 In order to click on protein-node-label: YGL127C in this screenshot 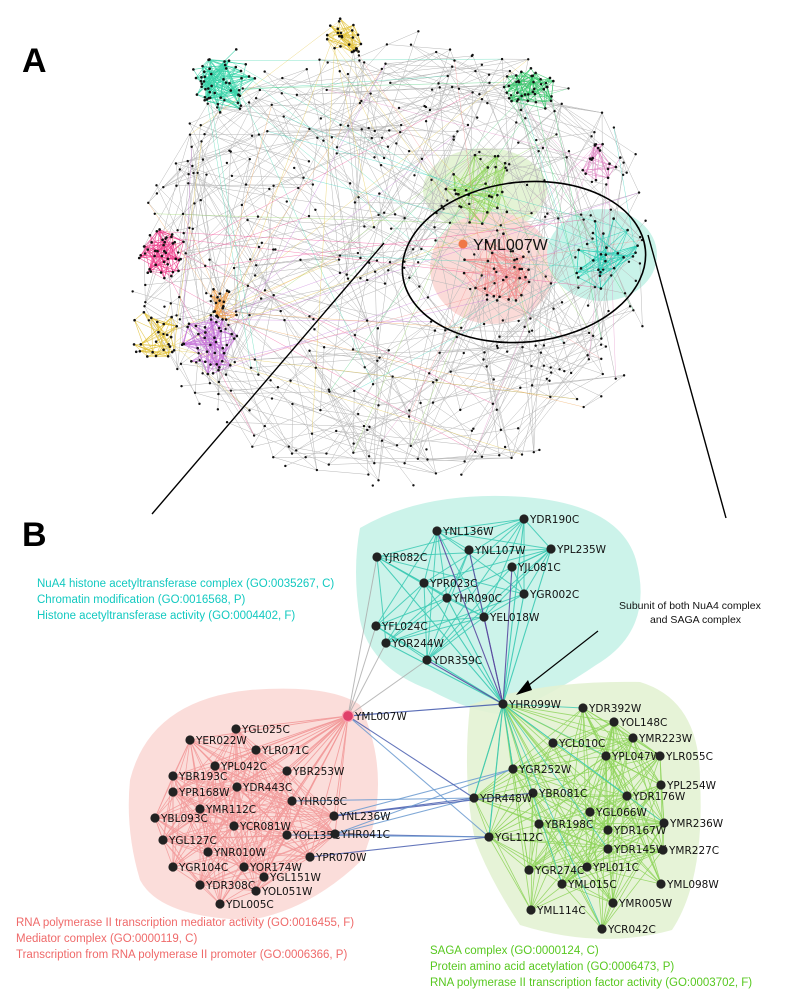, I will do `click(192, 841)`.